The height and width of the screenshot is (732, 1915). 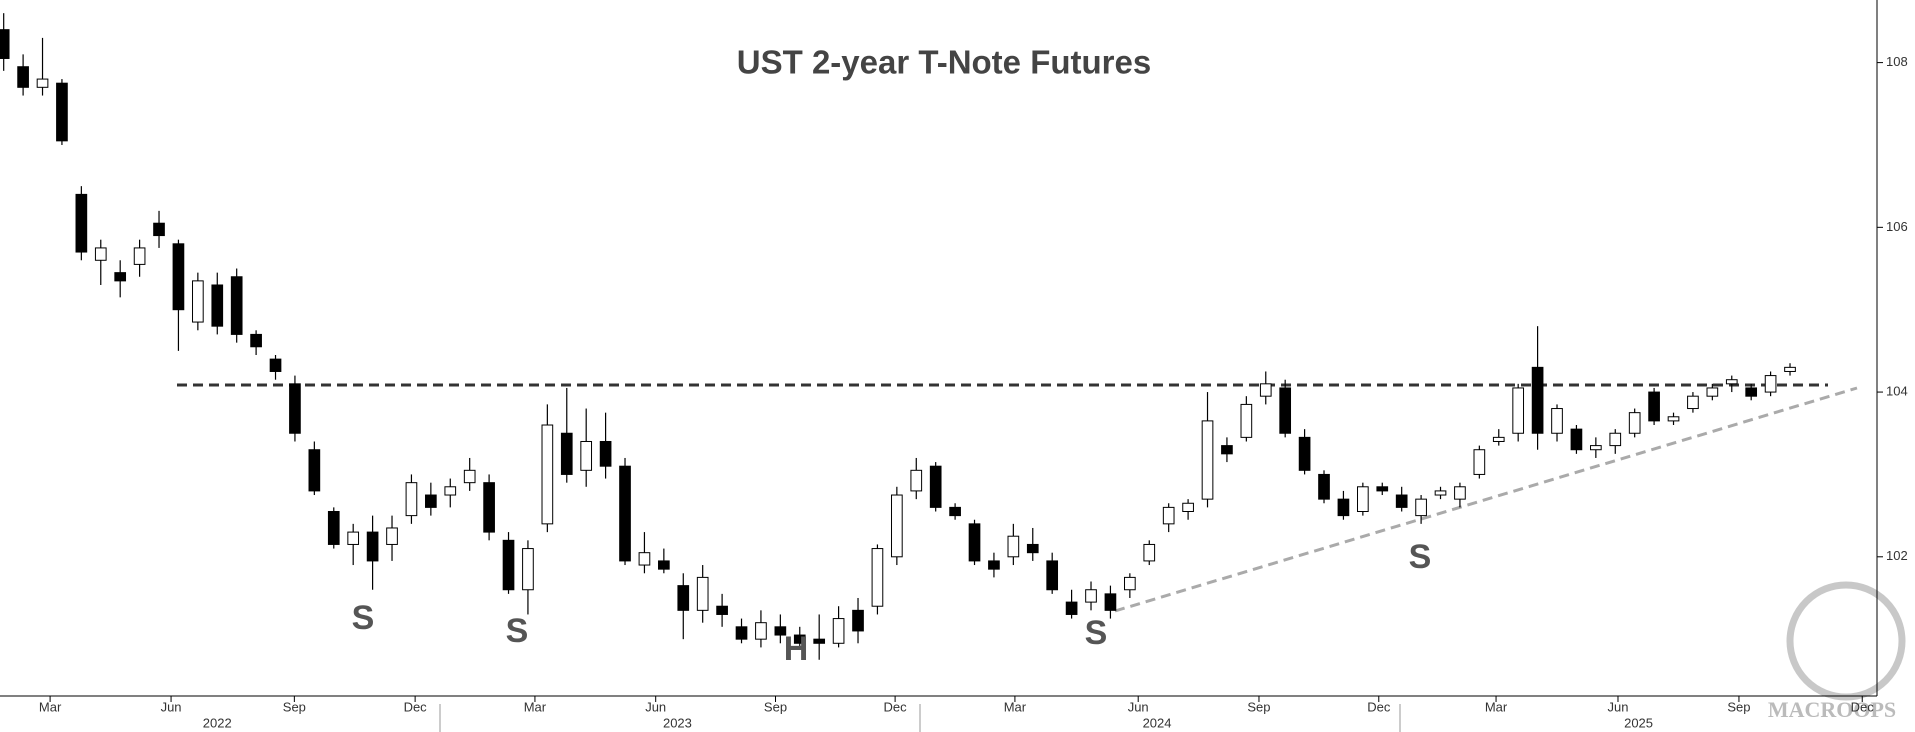 I want to click on year-label: 2025, so click(x=1638, y=722).